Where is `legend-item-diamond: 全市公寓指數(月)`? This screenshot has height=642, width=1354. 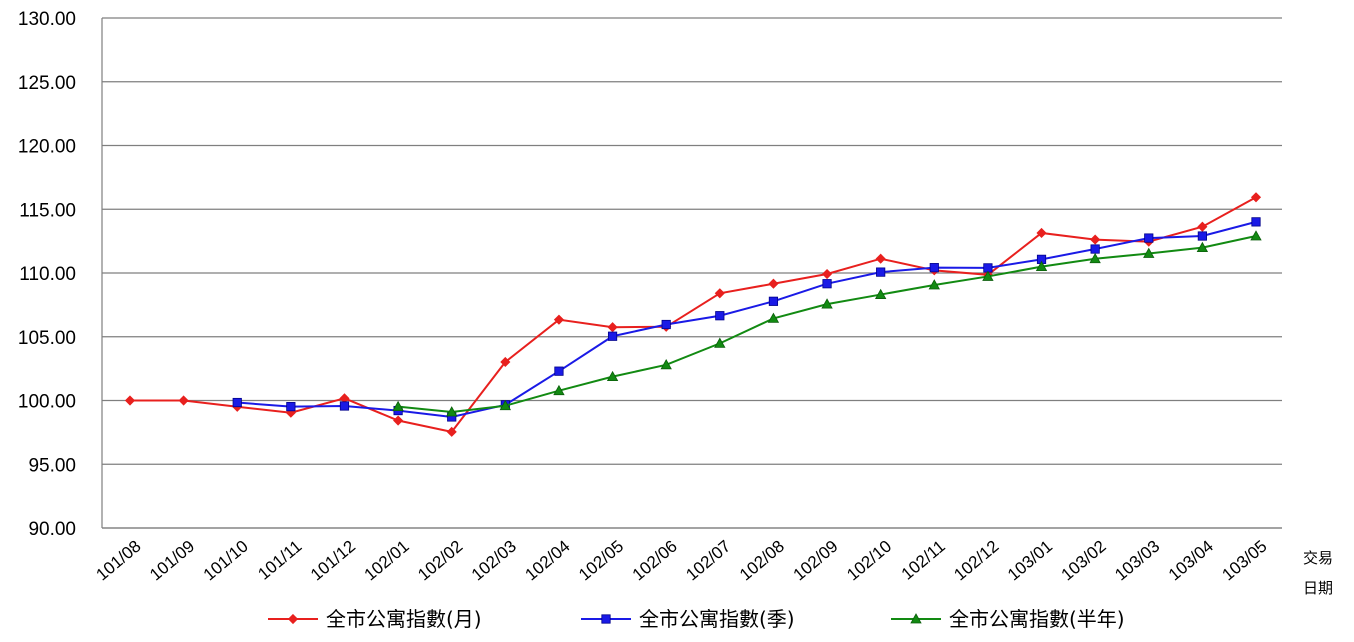 legend-item-diamond: 全市公寓指數(月) is located at coordinates (375, 619).